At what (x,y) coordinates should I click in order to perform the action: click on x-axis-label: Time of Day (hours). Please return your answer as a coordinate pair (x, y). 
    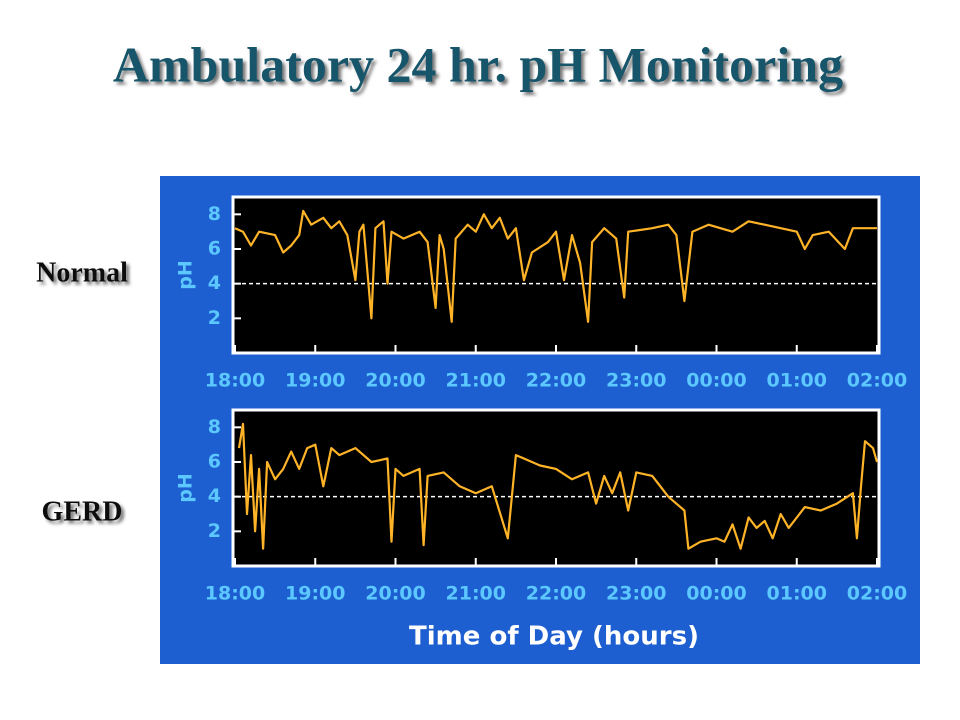
    Looking at the image, I should click on (554, 637).